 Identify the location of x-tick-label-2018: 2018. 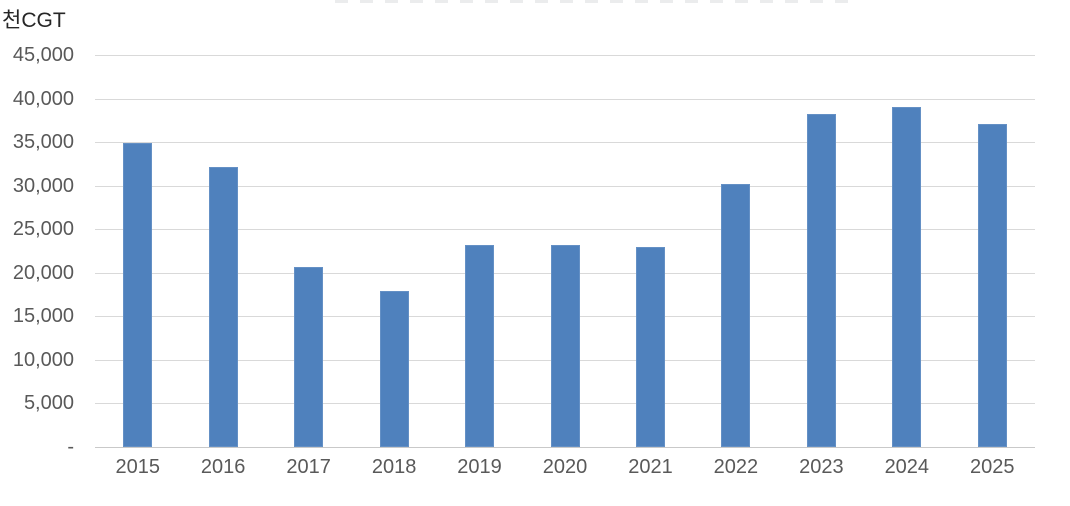
(394, 467).